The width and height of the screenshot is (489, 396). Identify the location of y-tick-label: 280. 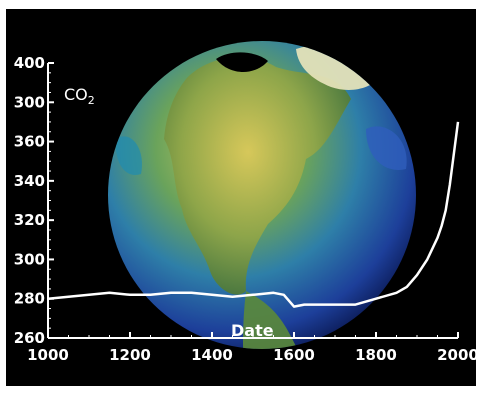
(29, 299).